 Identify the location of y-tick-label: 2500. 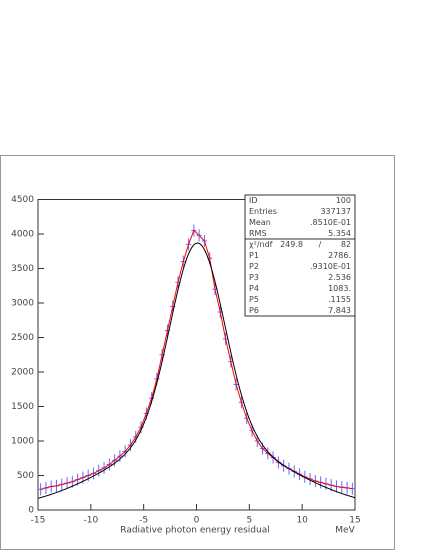
(22, 338).